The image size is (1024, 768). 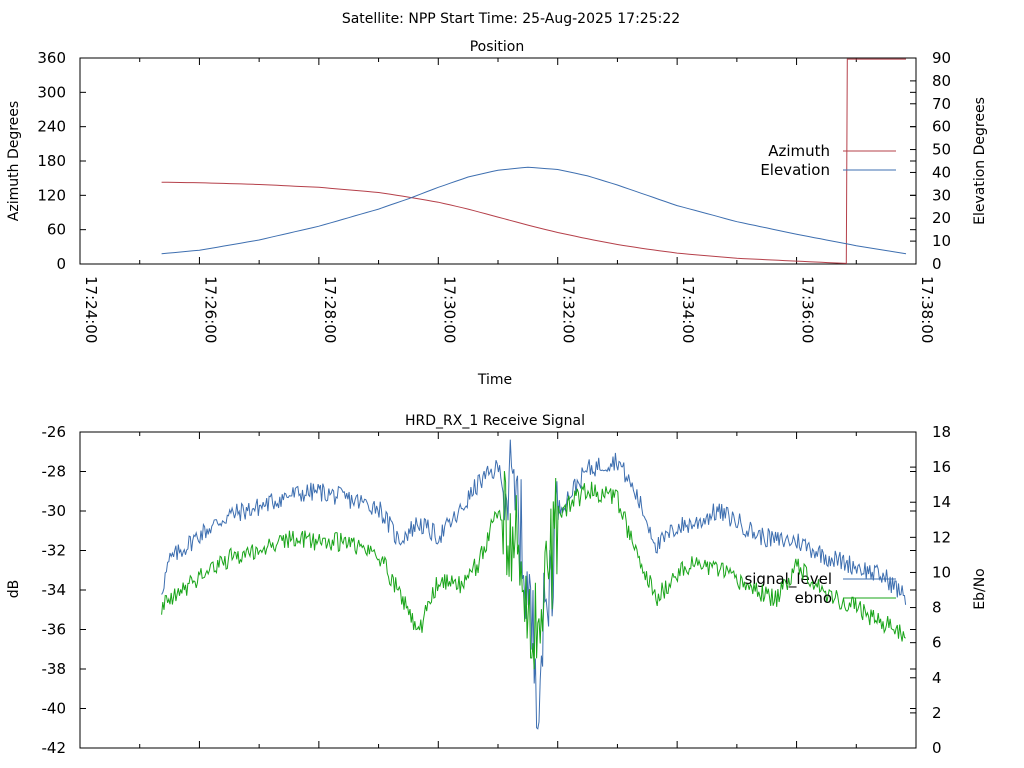 I want to click on y-tick-label: -30, so click(x=54, y=511).